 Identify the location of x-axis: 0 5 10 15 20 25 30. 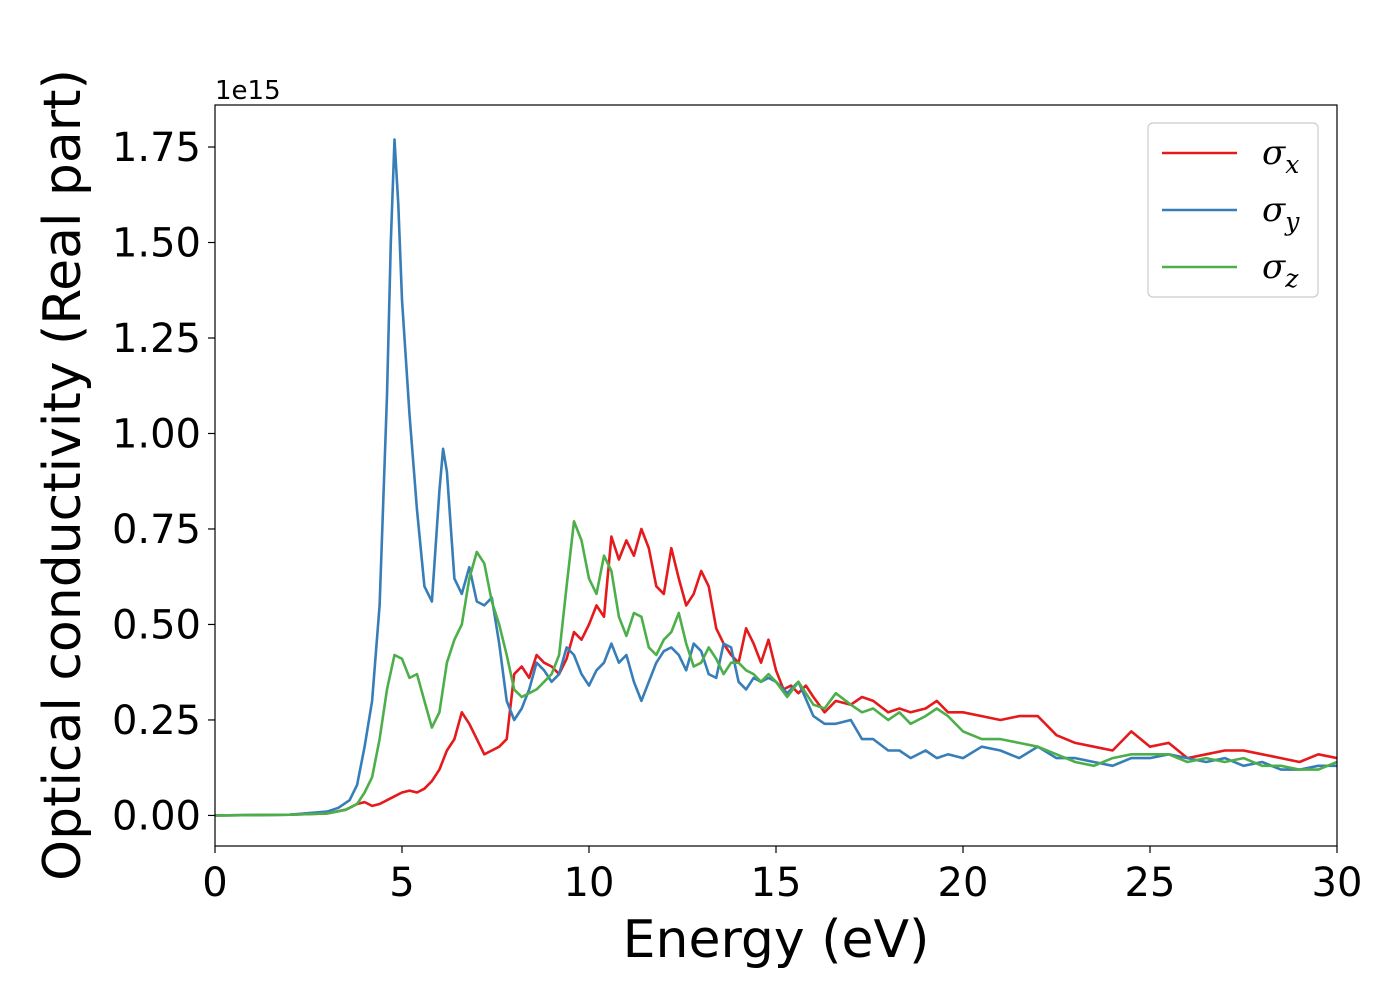
(782, 876).